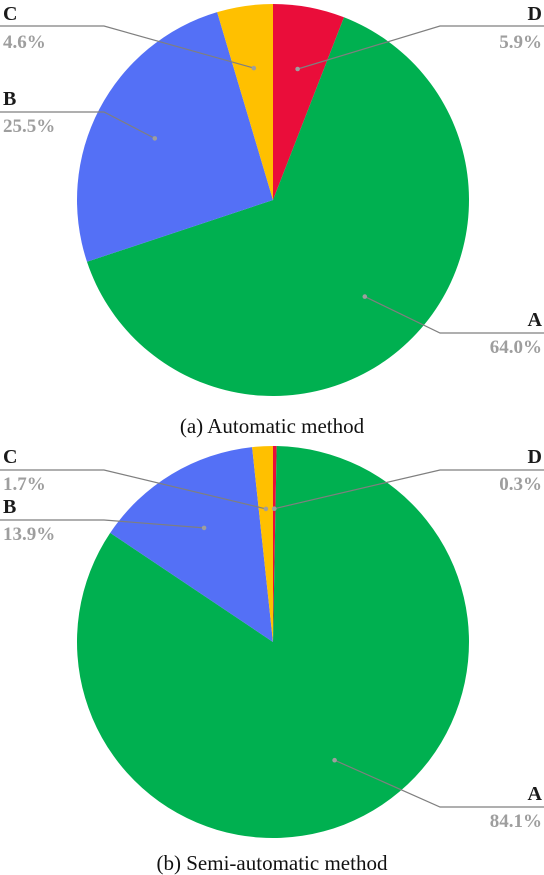  What do you see at coordinates (516, 821) in the screenshot?
I see `slice-percent-a: 84.1%` at bounding box center [516, 821].